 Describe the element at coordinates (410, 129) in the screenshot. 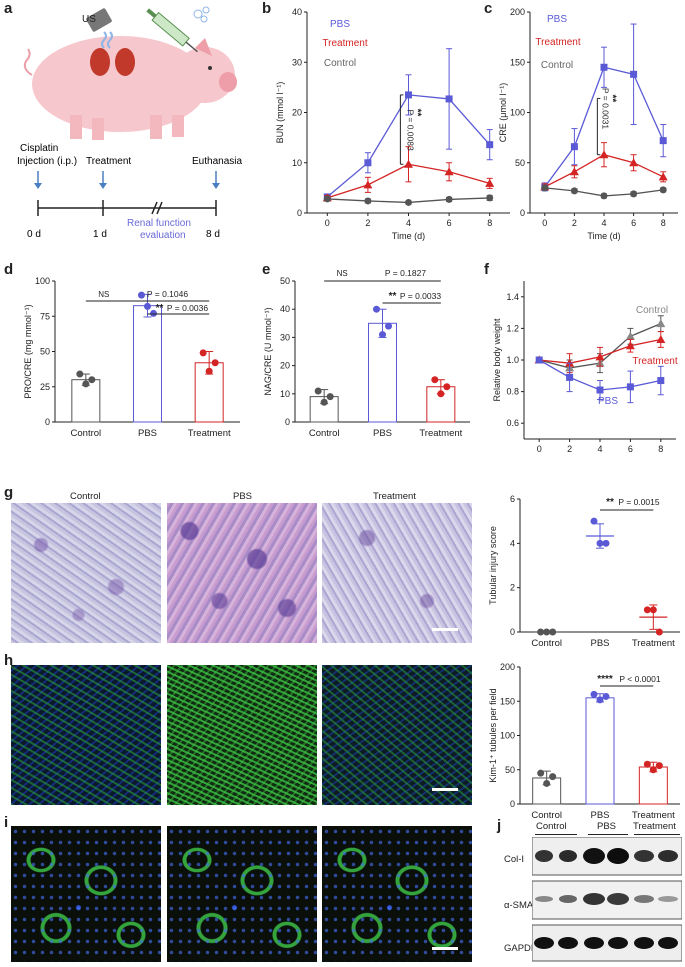

I see `sig-p-b: P = 0.0083` at that location.